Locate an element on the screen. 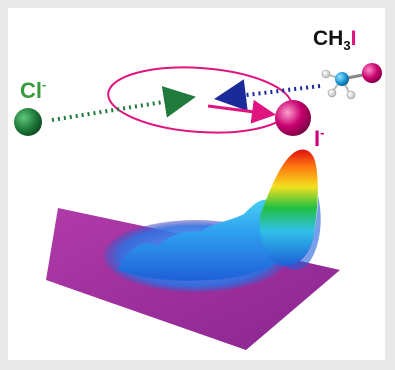 The width and height of the screenshot is (395, 370). carbon-atom is located at coordinates (342, 79).